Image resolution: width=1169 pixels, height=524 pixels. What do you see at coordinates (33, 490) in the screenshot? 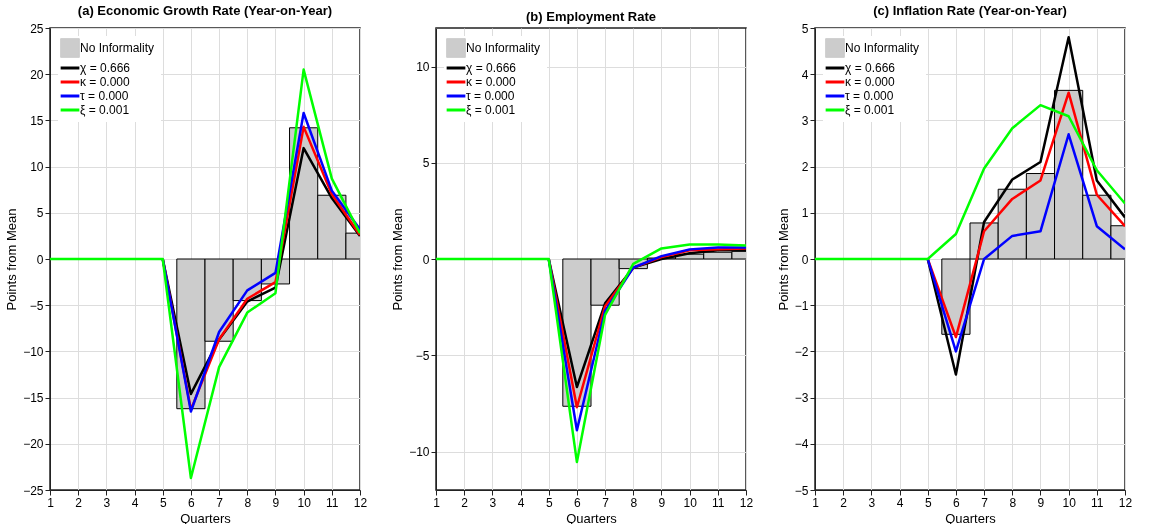
I see `y-tick-label: −25` at bounding box center [33, 490].